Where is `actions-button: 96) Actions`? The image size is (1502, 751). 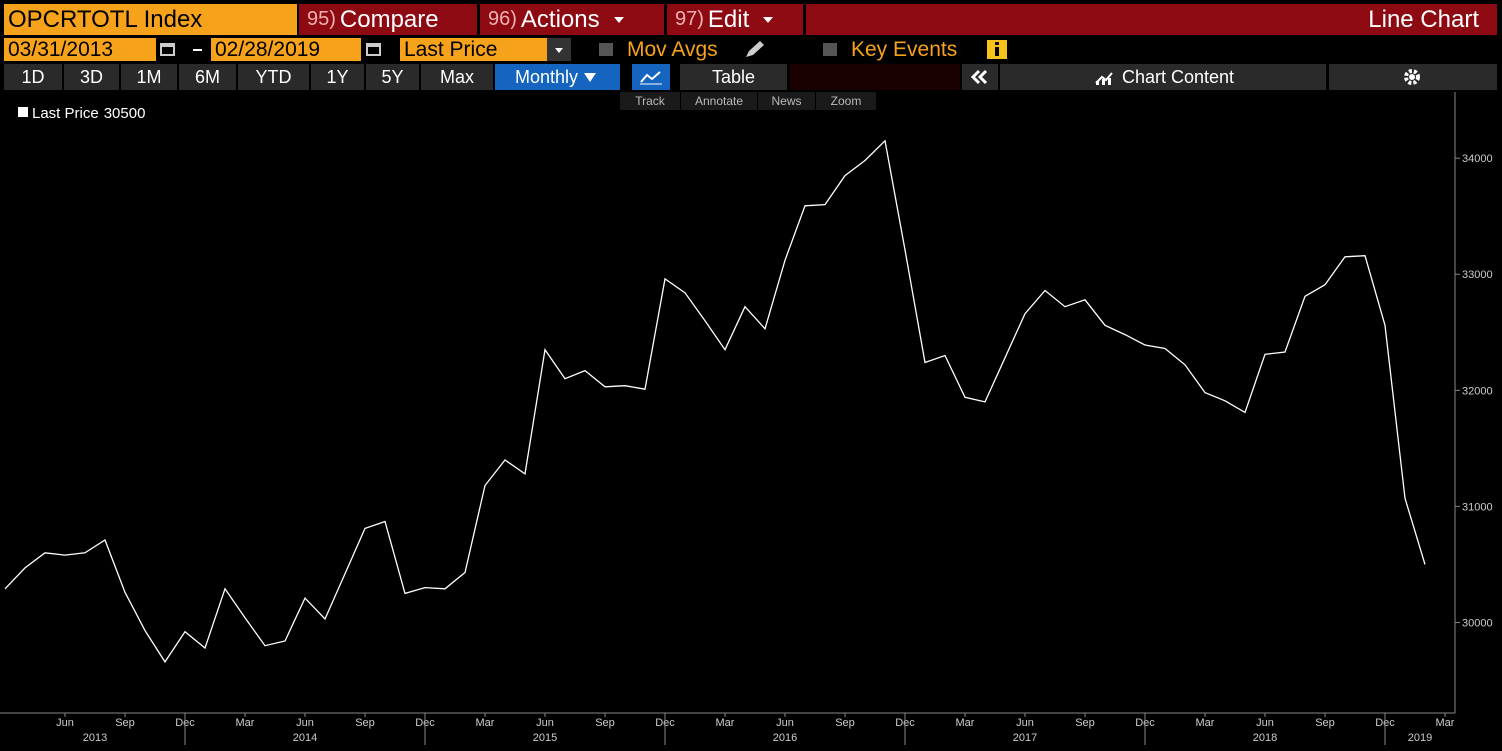
actions-button: 96) Actions is located at coordinates (572, 19).